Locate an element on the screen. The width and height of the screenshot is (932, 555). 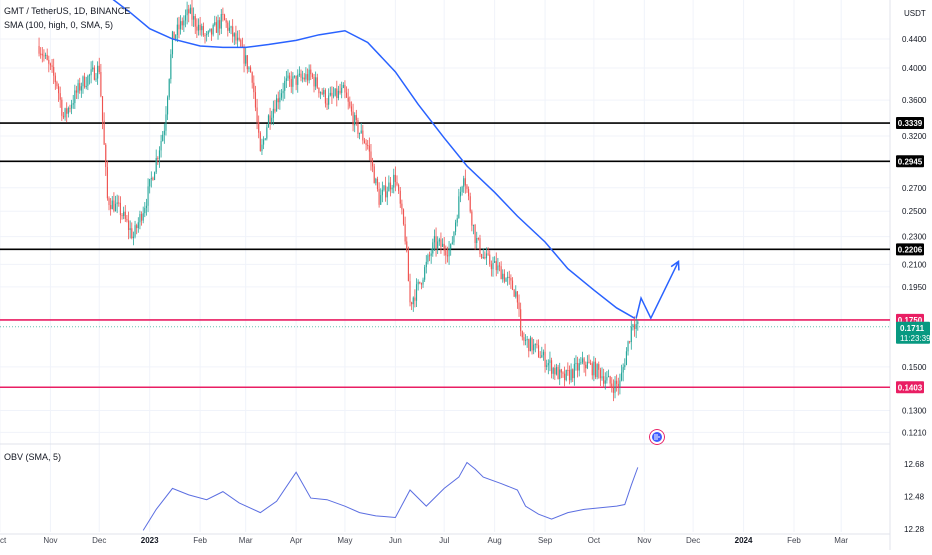
level-price-tag: 0.2206 is located at coordinates (910, 249).